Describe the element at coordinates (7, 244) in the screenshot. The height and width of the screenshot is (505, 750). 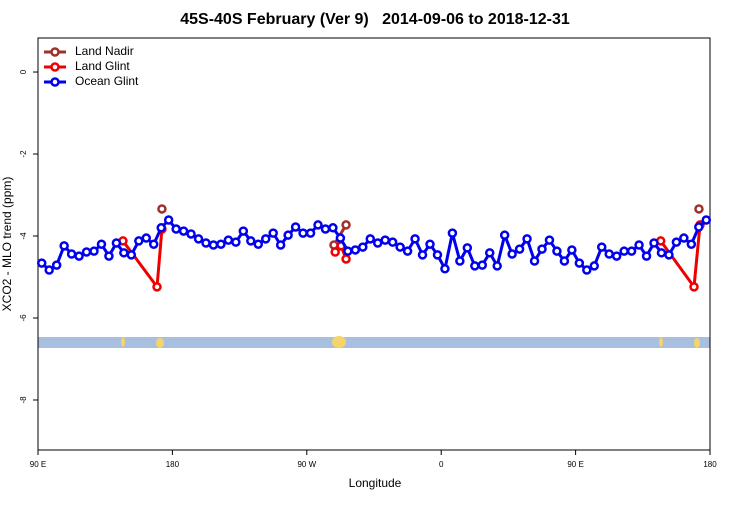
I see `y-axis-label: XCO2 - MLO trend (ppm)` at that location.